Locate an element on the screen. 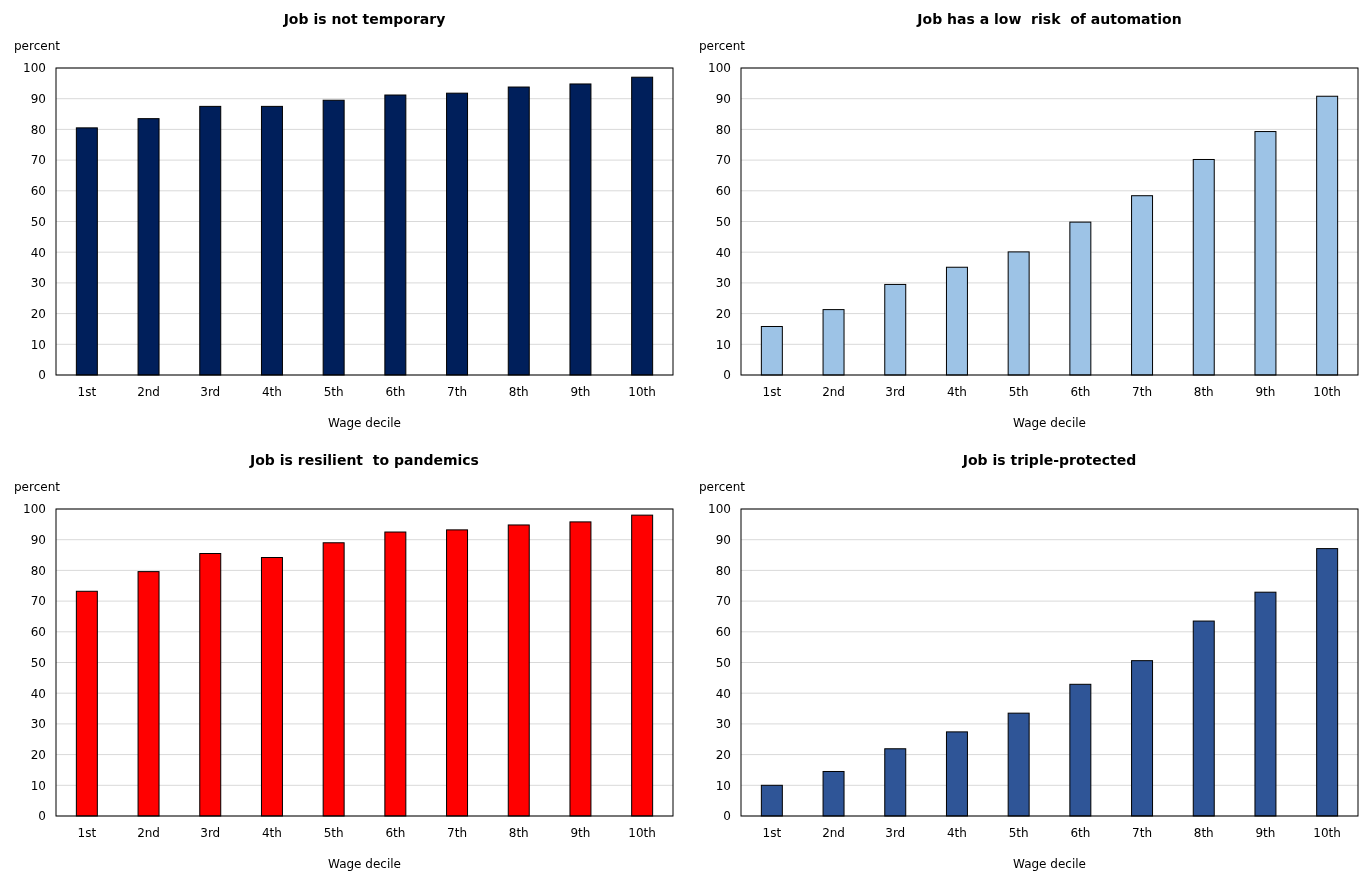 The height and width of the screenshot is (883, 1370). chart-title: Job is triple-protected is located at coordinates (1049, 460).